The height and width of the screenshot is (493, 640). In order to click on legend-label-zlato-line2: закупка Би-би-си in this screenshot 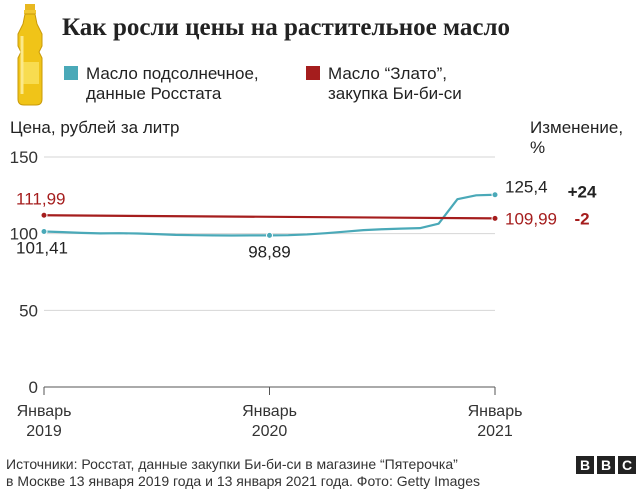, I will do `click(395, 93)`.